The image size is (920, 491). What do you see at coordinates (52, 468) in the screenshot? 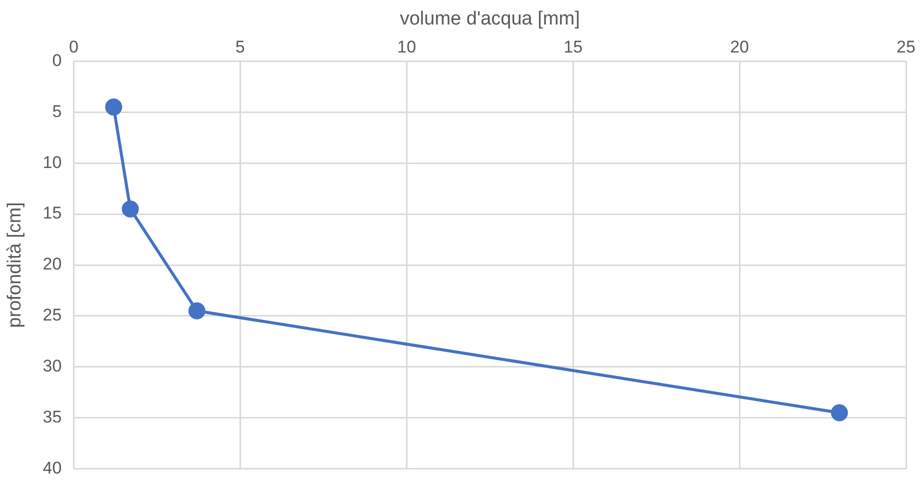
I see `y-tick-label: 40` at bounding box center [52, 468].